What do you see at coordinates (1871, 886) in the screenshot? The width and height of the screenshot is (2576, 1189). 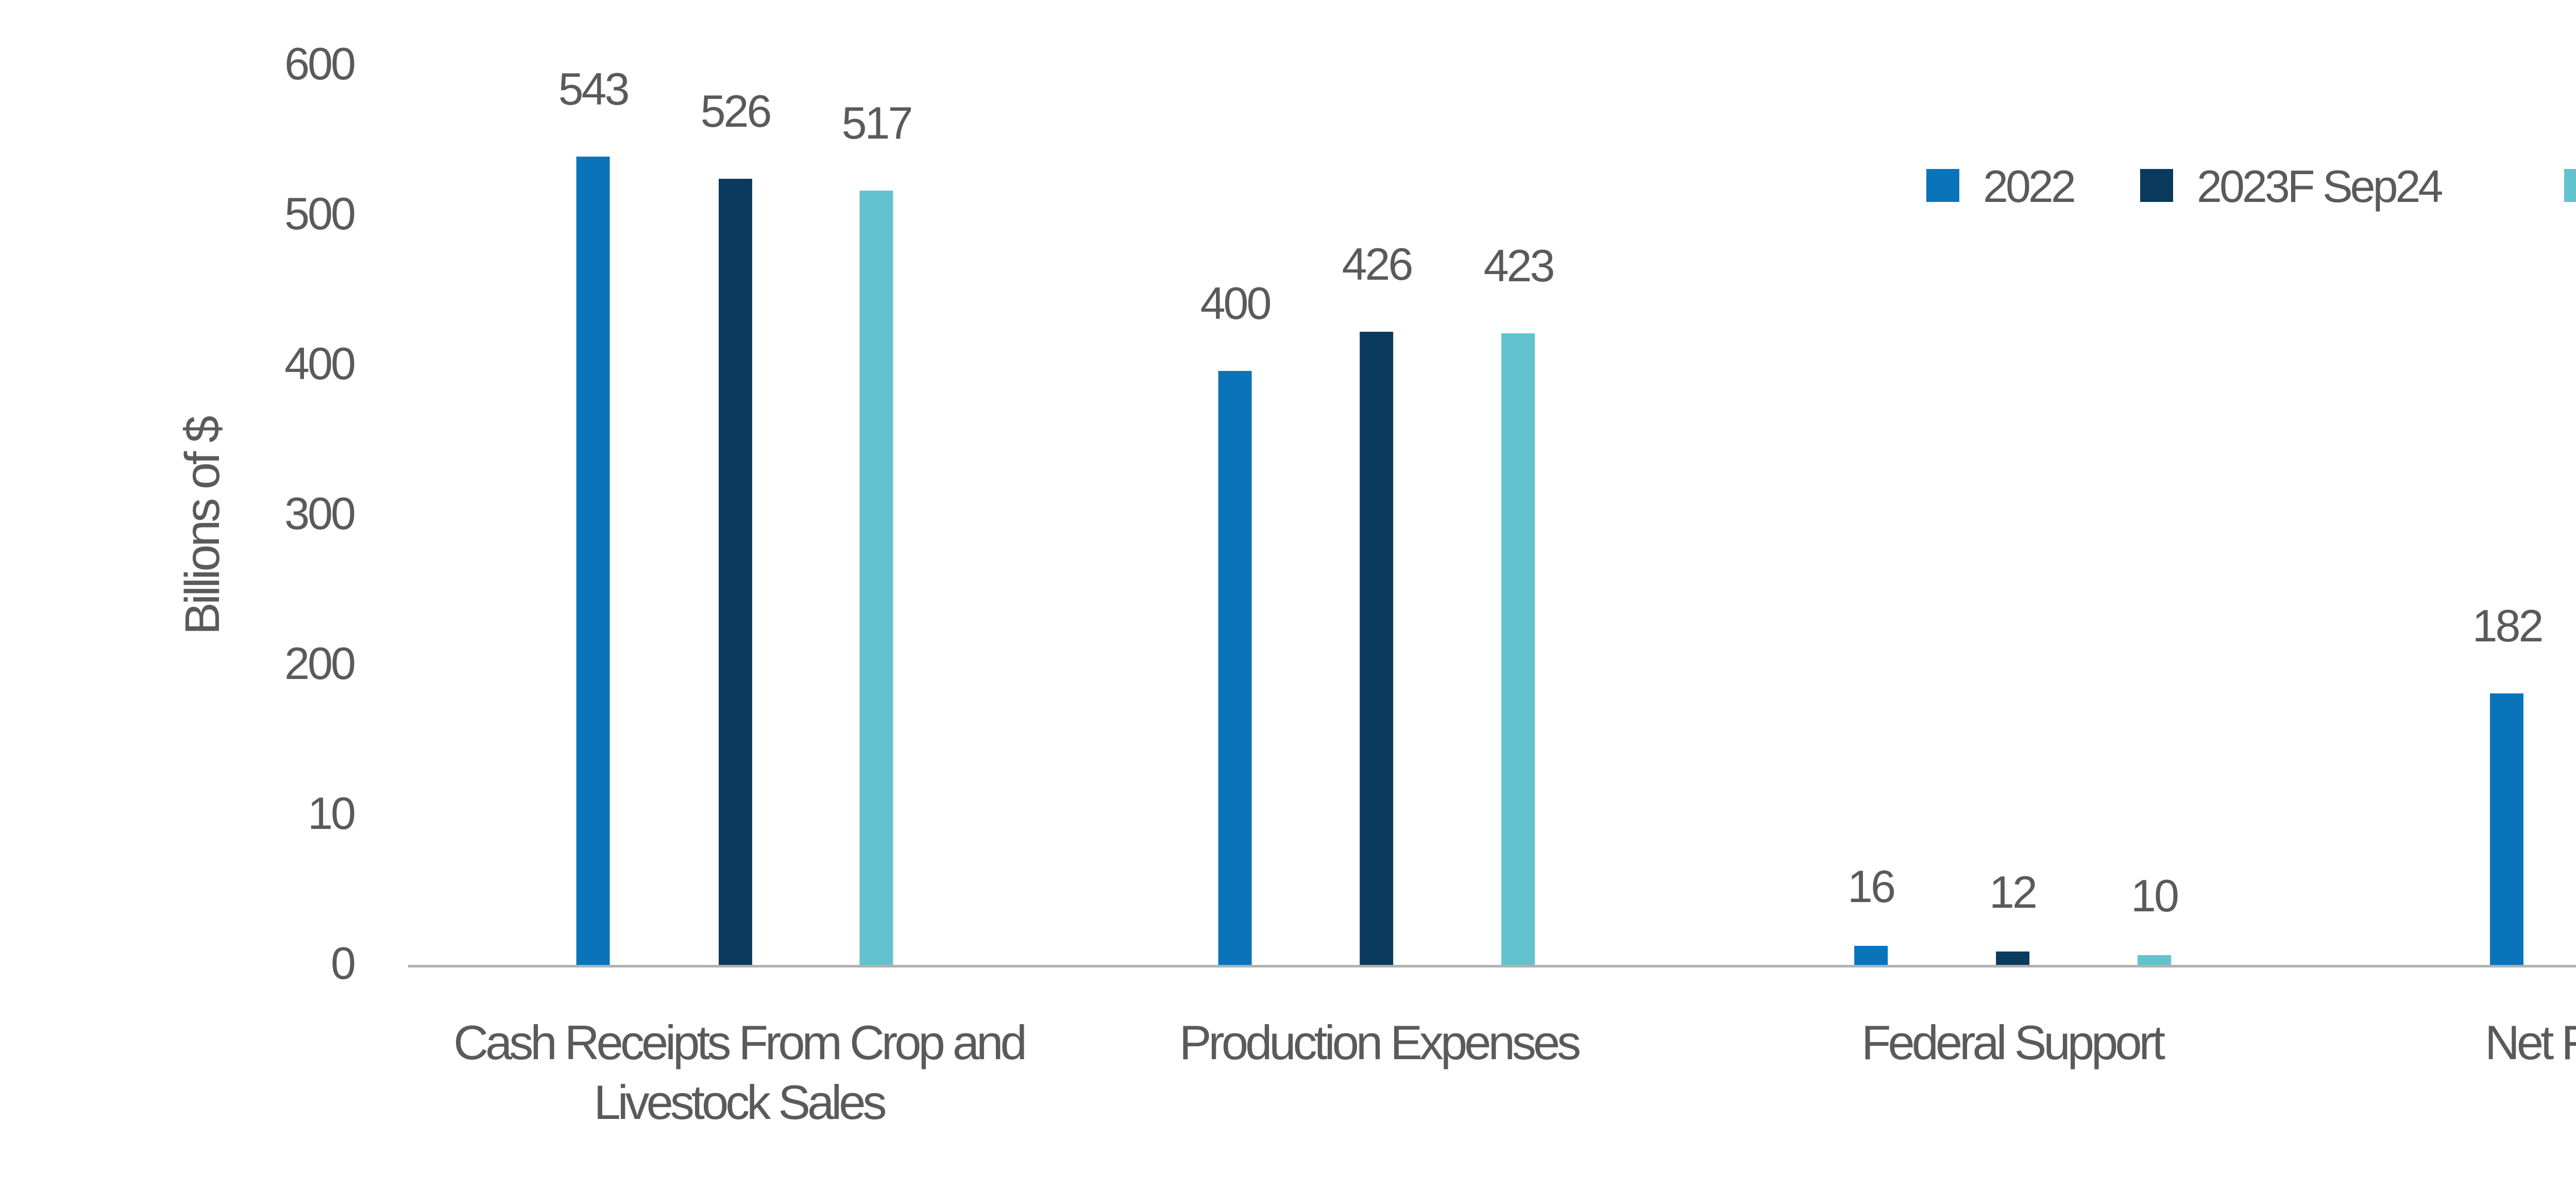 I see `svg-text: 16` at bounding box center [1871, 886].